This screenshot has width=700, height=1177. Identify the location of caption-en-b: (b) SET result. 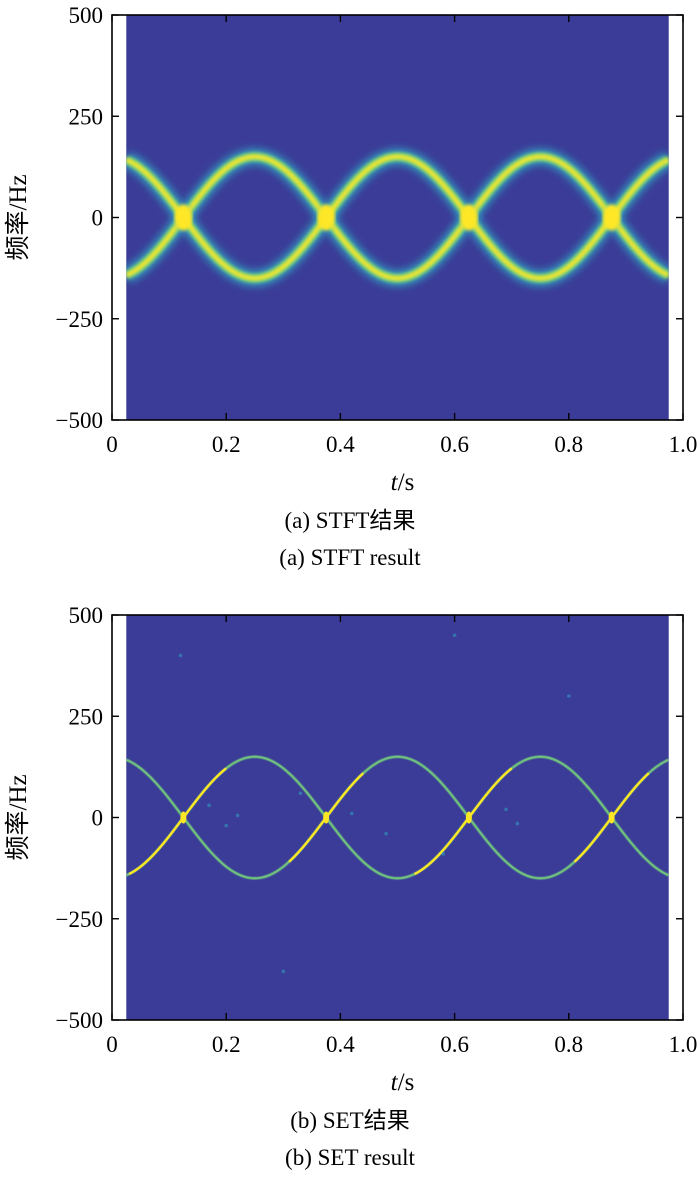
(350, 1157).